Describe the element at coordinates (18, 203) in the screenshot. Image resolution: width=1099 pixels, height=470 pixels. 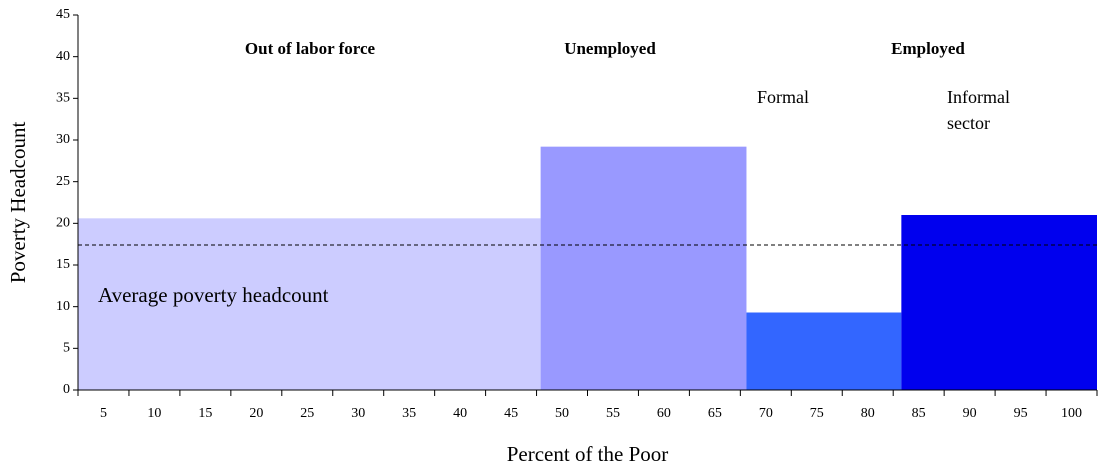
I see `y-axis-label: Poverty Headcount` at that location.